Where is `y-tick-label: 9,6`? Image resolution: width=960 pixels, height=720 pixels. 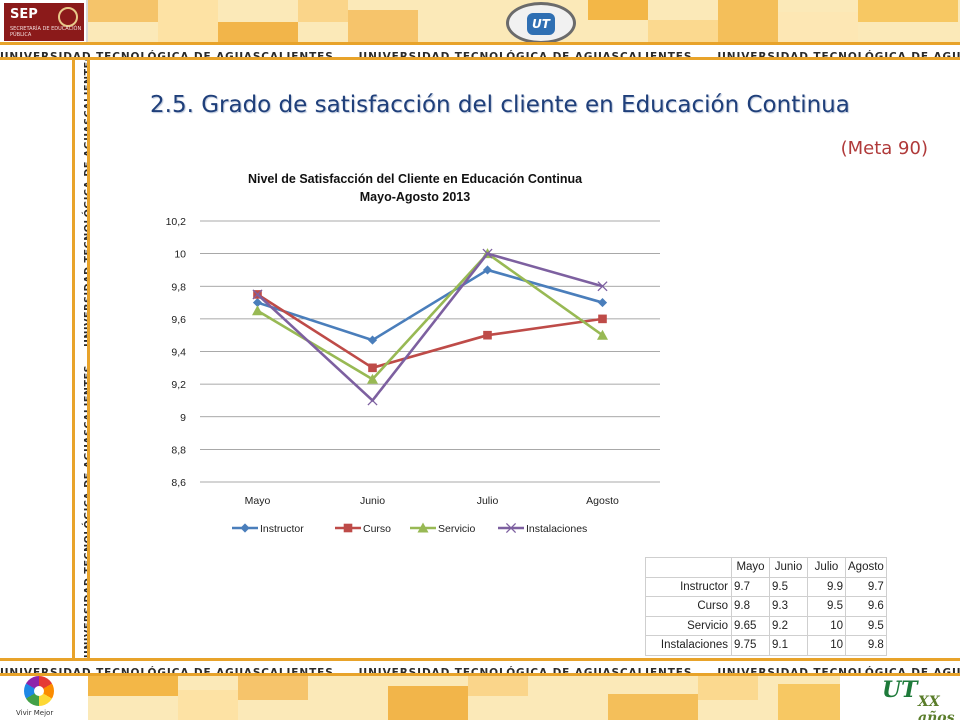 y-tick-label: 9,6 is located at coordinates (178, 320).